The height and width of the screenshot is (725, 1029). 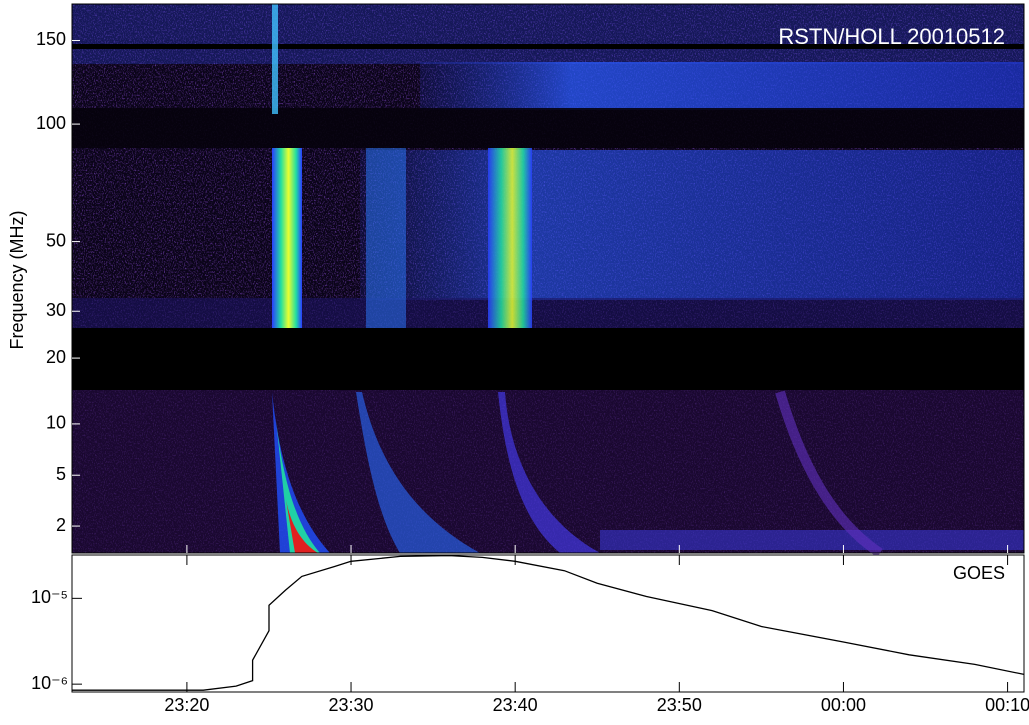 I want to click on y-axis-label: Frequency (MHz), so click(x=17, y=279).